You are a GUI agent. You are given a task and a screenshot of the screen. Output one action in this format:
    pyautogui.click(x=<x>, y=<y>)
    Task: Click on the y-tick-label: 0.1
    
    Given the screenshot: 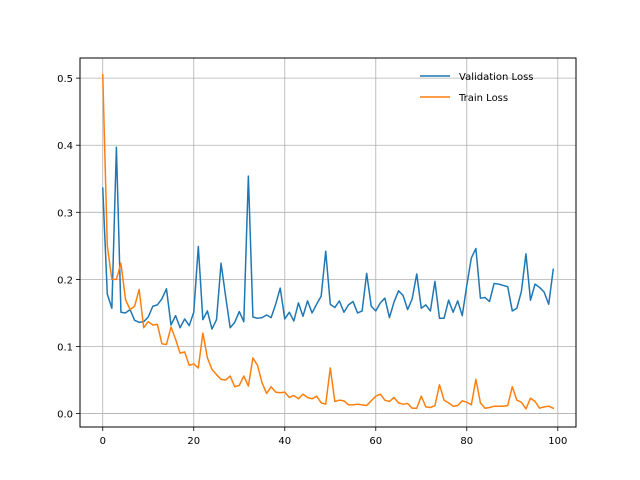 What is the action you would take?
    pyautogui.click(x=65, y=347)
    